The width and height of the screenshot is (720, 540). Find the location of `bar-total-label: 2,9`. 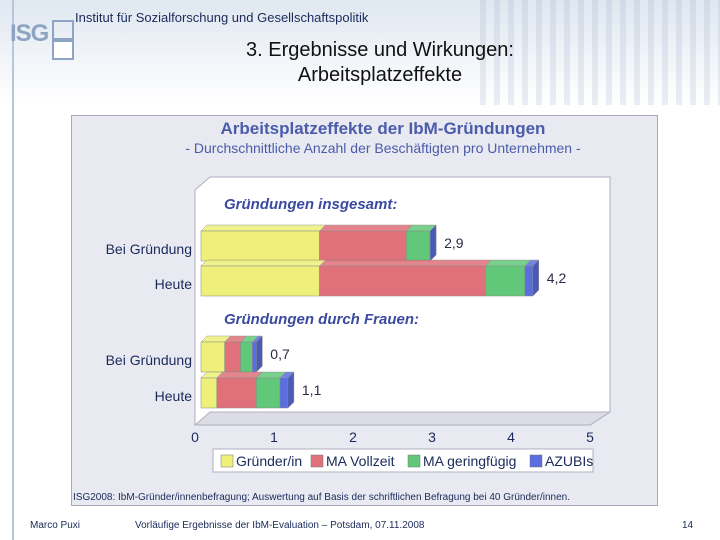

bar-total-label: 2,9 is located at coordinates (454, 243).